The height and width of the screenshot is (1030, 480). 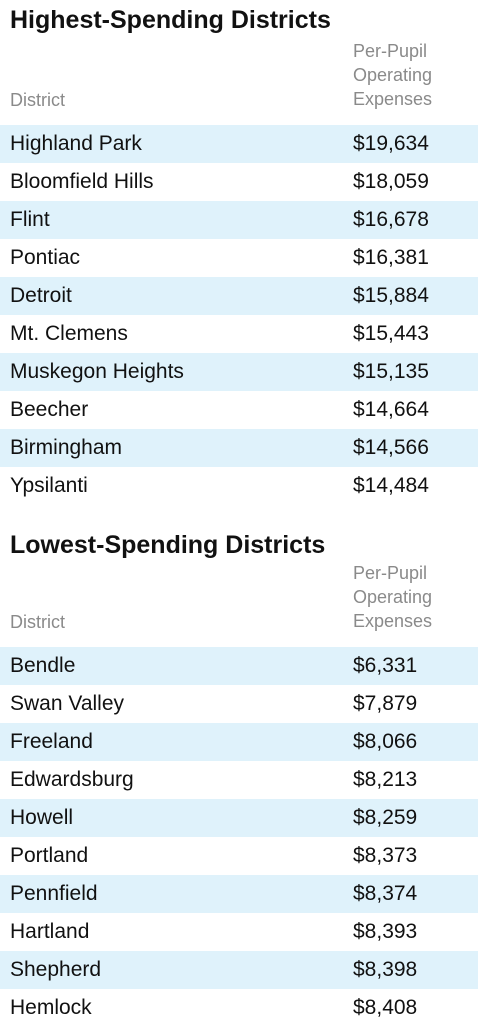 I want to click on per-pupil-expense: $8,398, so click(x=385, y=969).